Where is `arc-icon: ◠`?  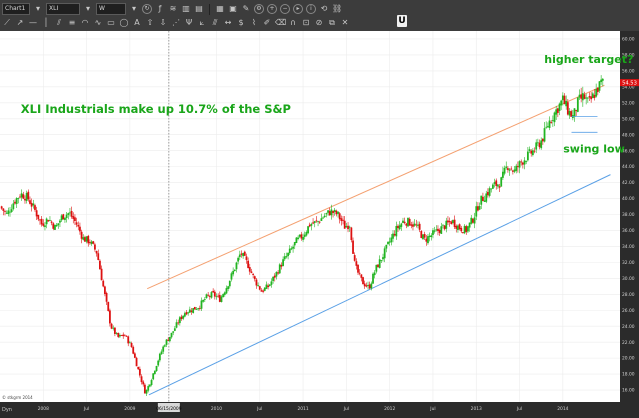
arc-icon: ◠ is located at coordinates (85, 22).